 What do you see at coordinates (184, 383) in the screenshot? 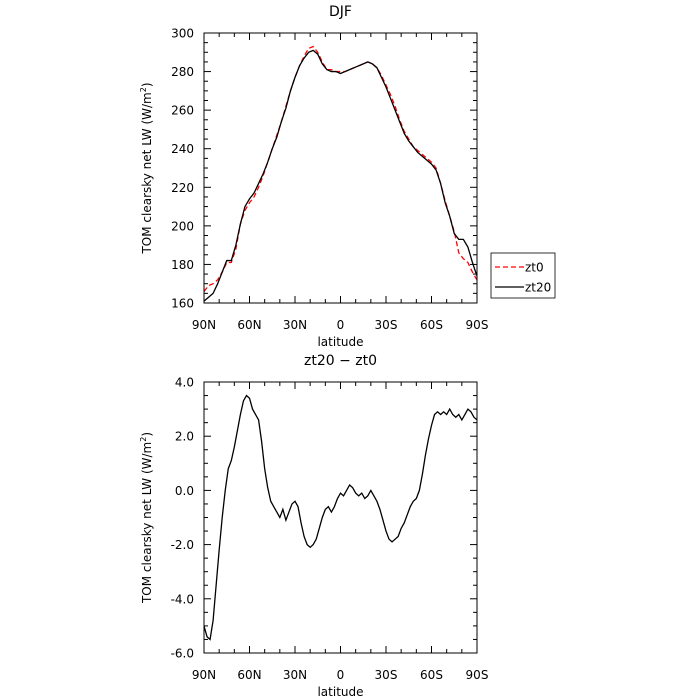
I see `y-tick-label: 4.0` at bounding box center [184, 383].